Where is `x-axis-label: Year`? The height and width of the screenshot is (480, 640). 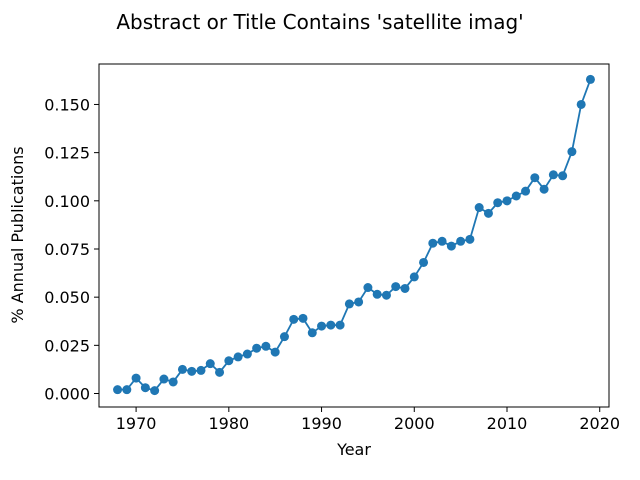 x-axis-label: Year is located at coordinates (353, 449).